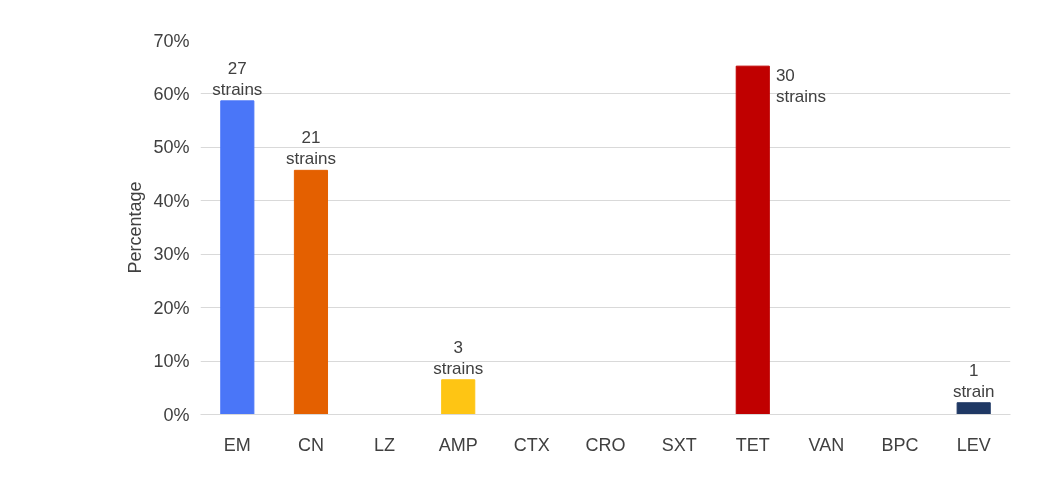 The width and height of the screenshot is (1044, 488). I want to click on annotation: 30 strains, so click(800, 86).